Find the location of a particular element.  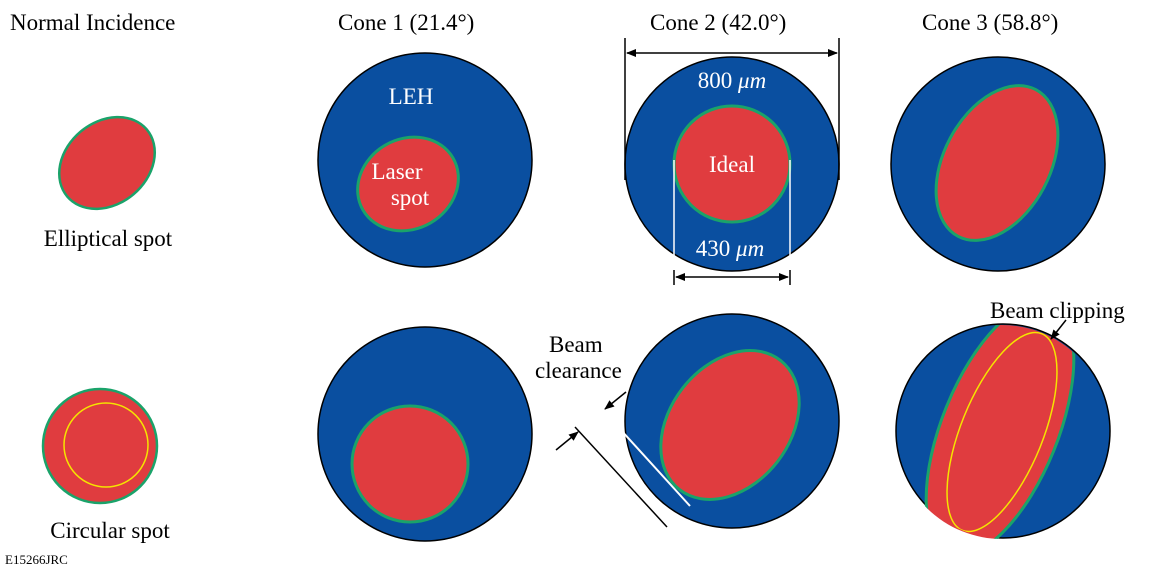

header-cone-3: Cone 3 (58.8°) is located at coordinates (990, 22).